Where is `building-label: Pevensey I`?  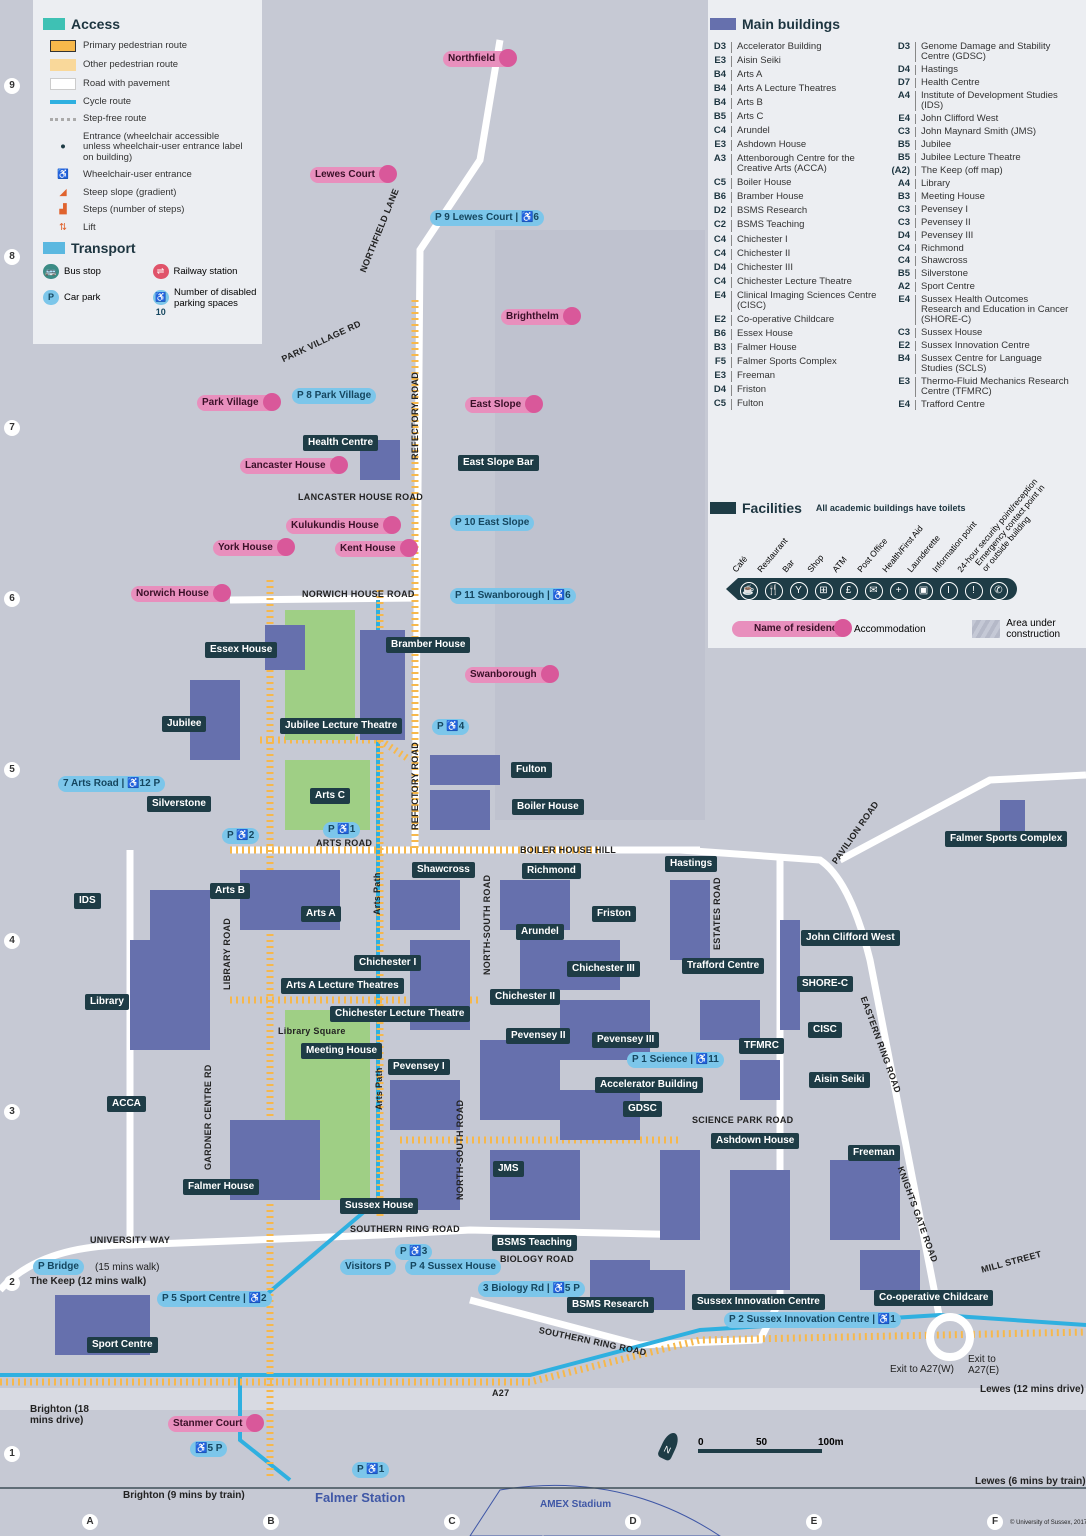
building-label: Pevensey I is located at coordinates (419, 1067).